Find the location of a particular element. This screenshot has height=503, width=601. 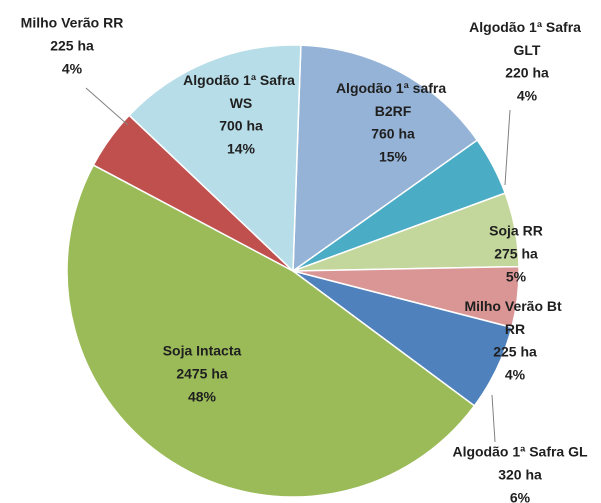

slice-label: Algodão 1ª Safra GLT is located at coordinates (527, 38).